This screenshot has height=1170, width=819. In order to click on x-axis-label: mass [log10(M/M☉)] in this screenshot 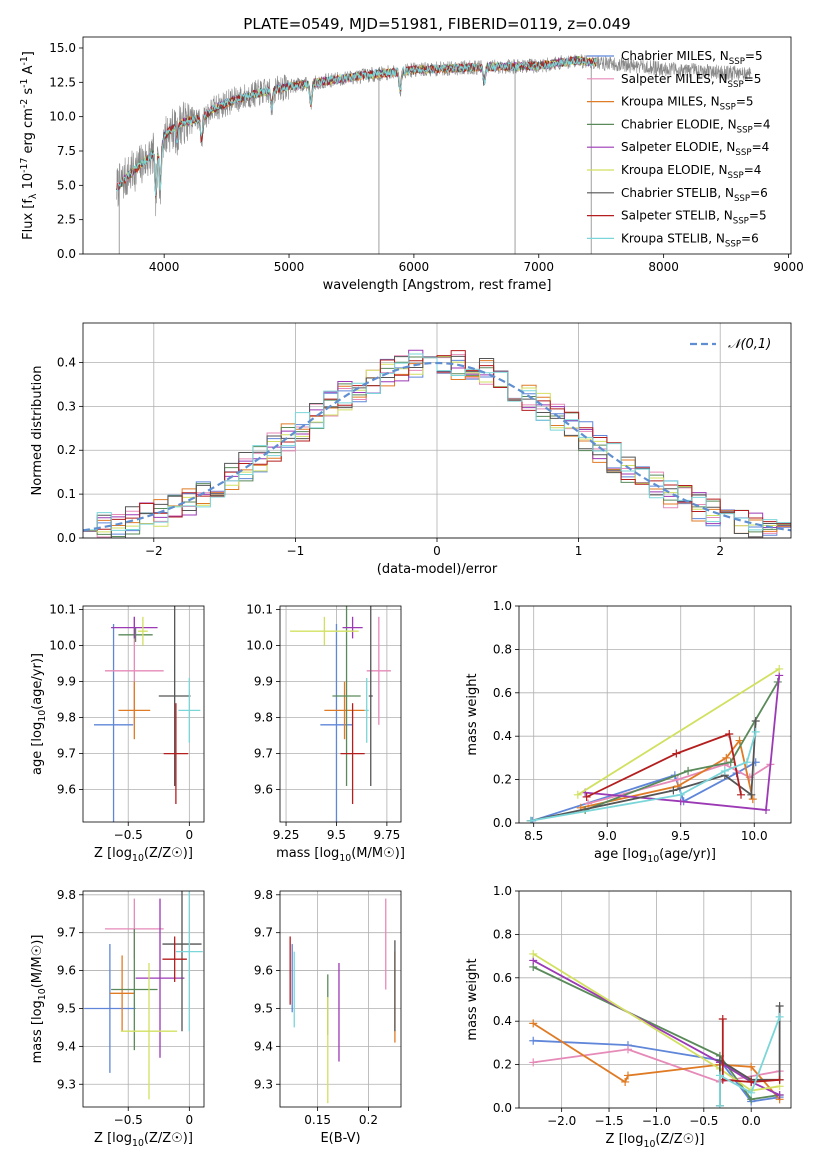, I will do `click(340, 855)`.